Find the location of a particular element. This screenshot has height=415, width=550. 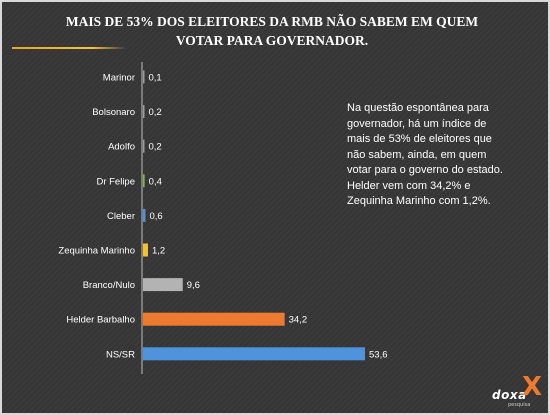

logo-x-icon: X is located at coordinates (532, 387).